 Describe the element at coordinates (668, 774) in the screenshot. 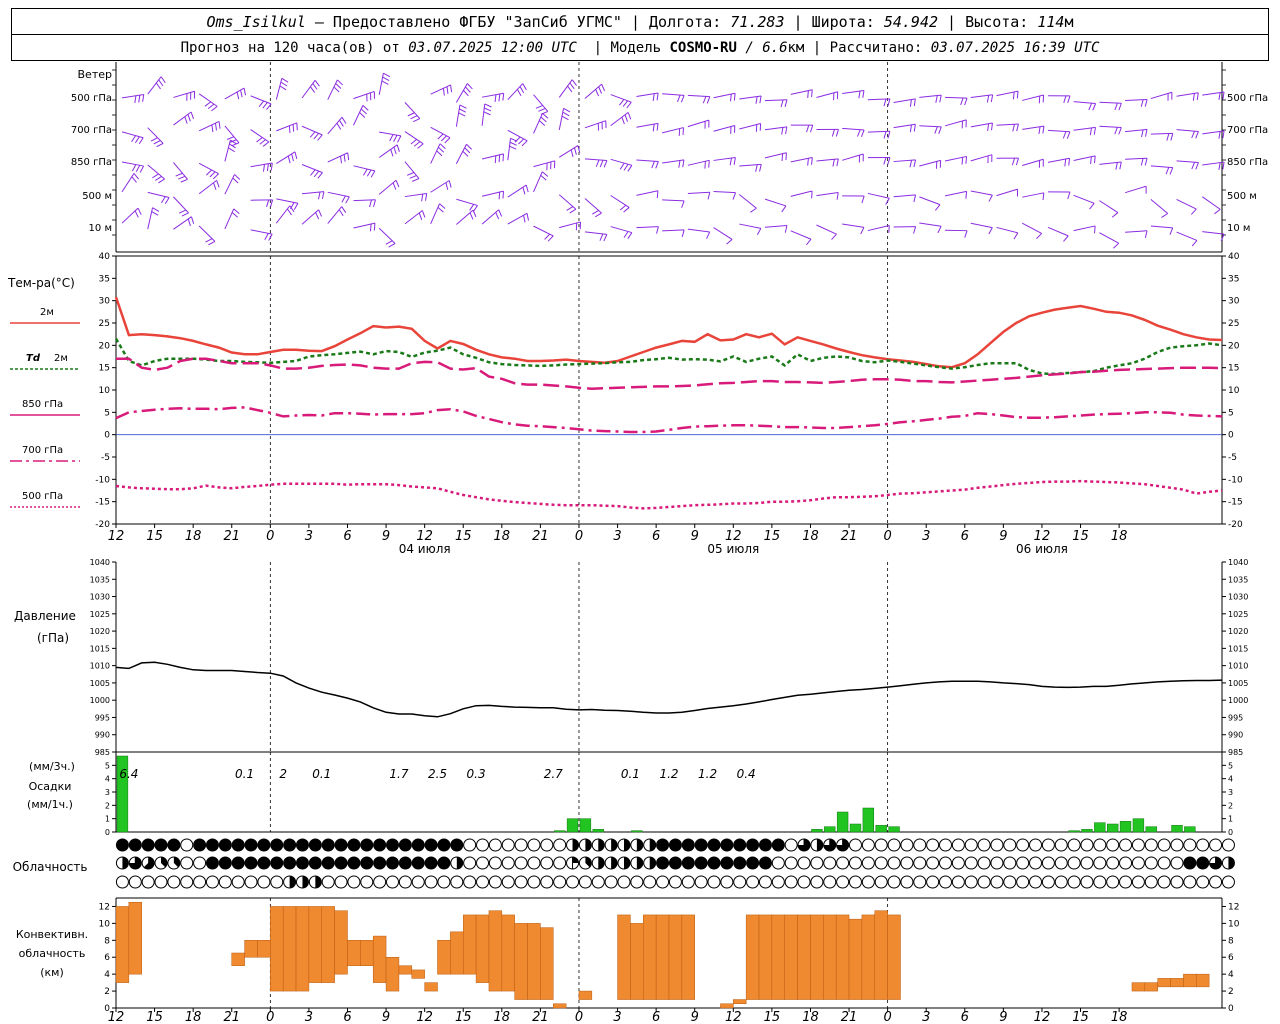

I see `precip-sum-label: 1.2` at that location.